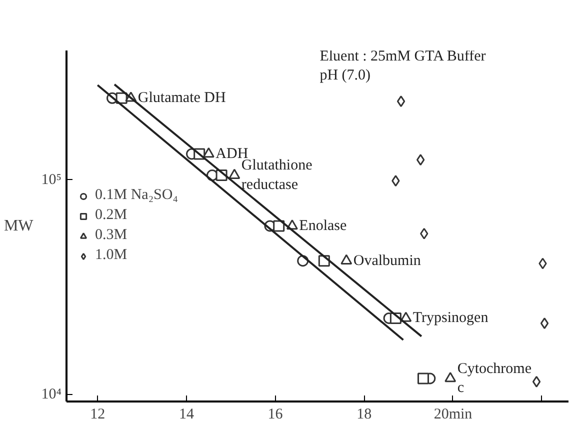 The height and width of the screenshot is (441, 588). I want to click on x-tick-label: 14, so click(186, 414).